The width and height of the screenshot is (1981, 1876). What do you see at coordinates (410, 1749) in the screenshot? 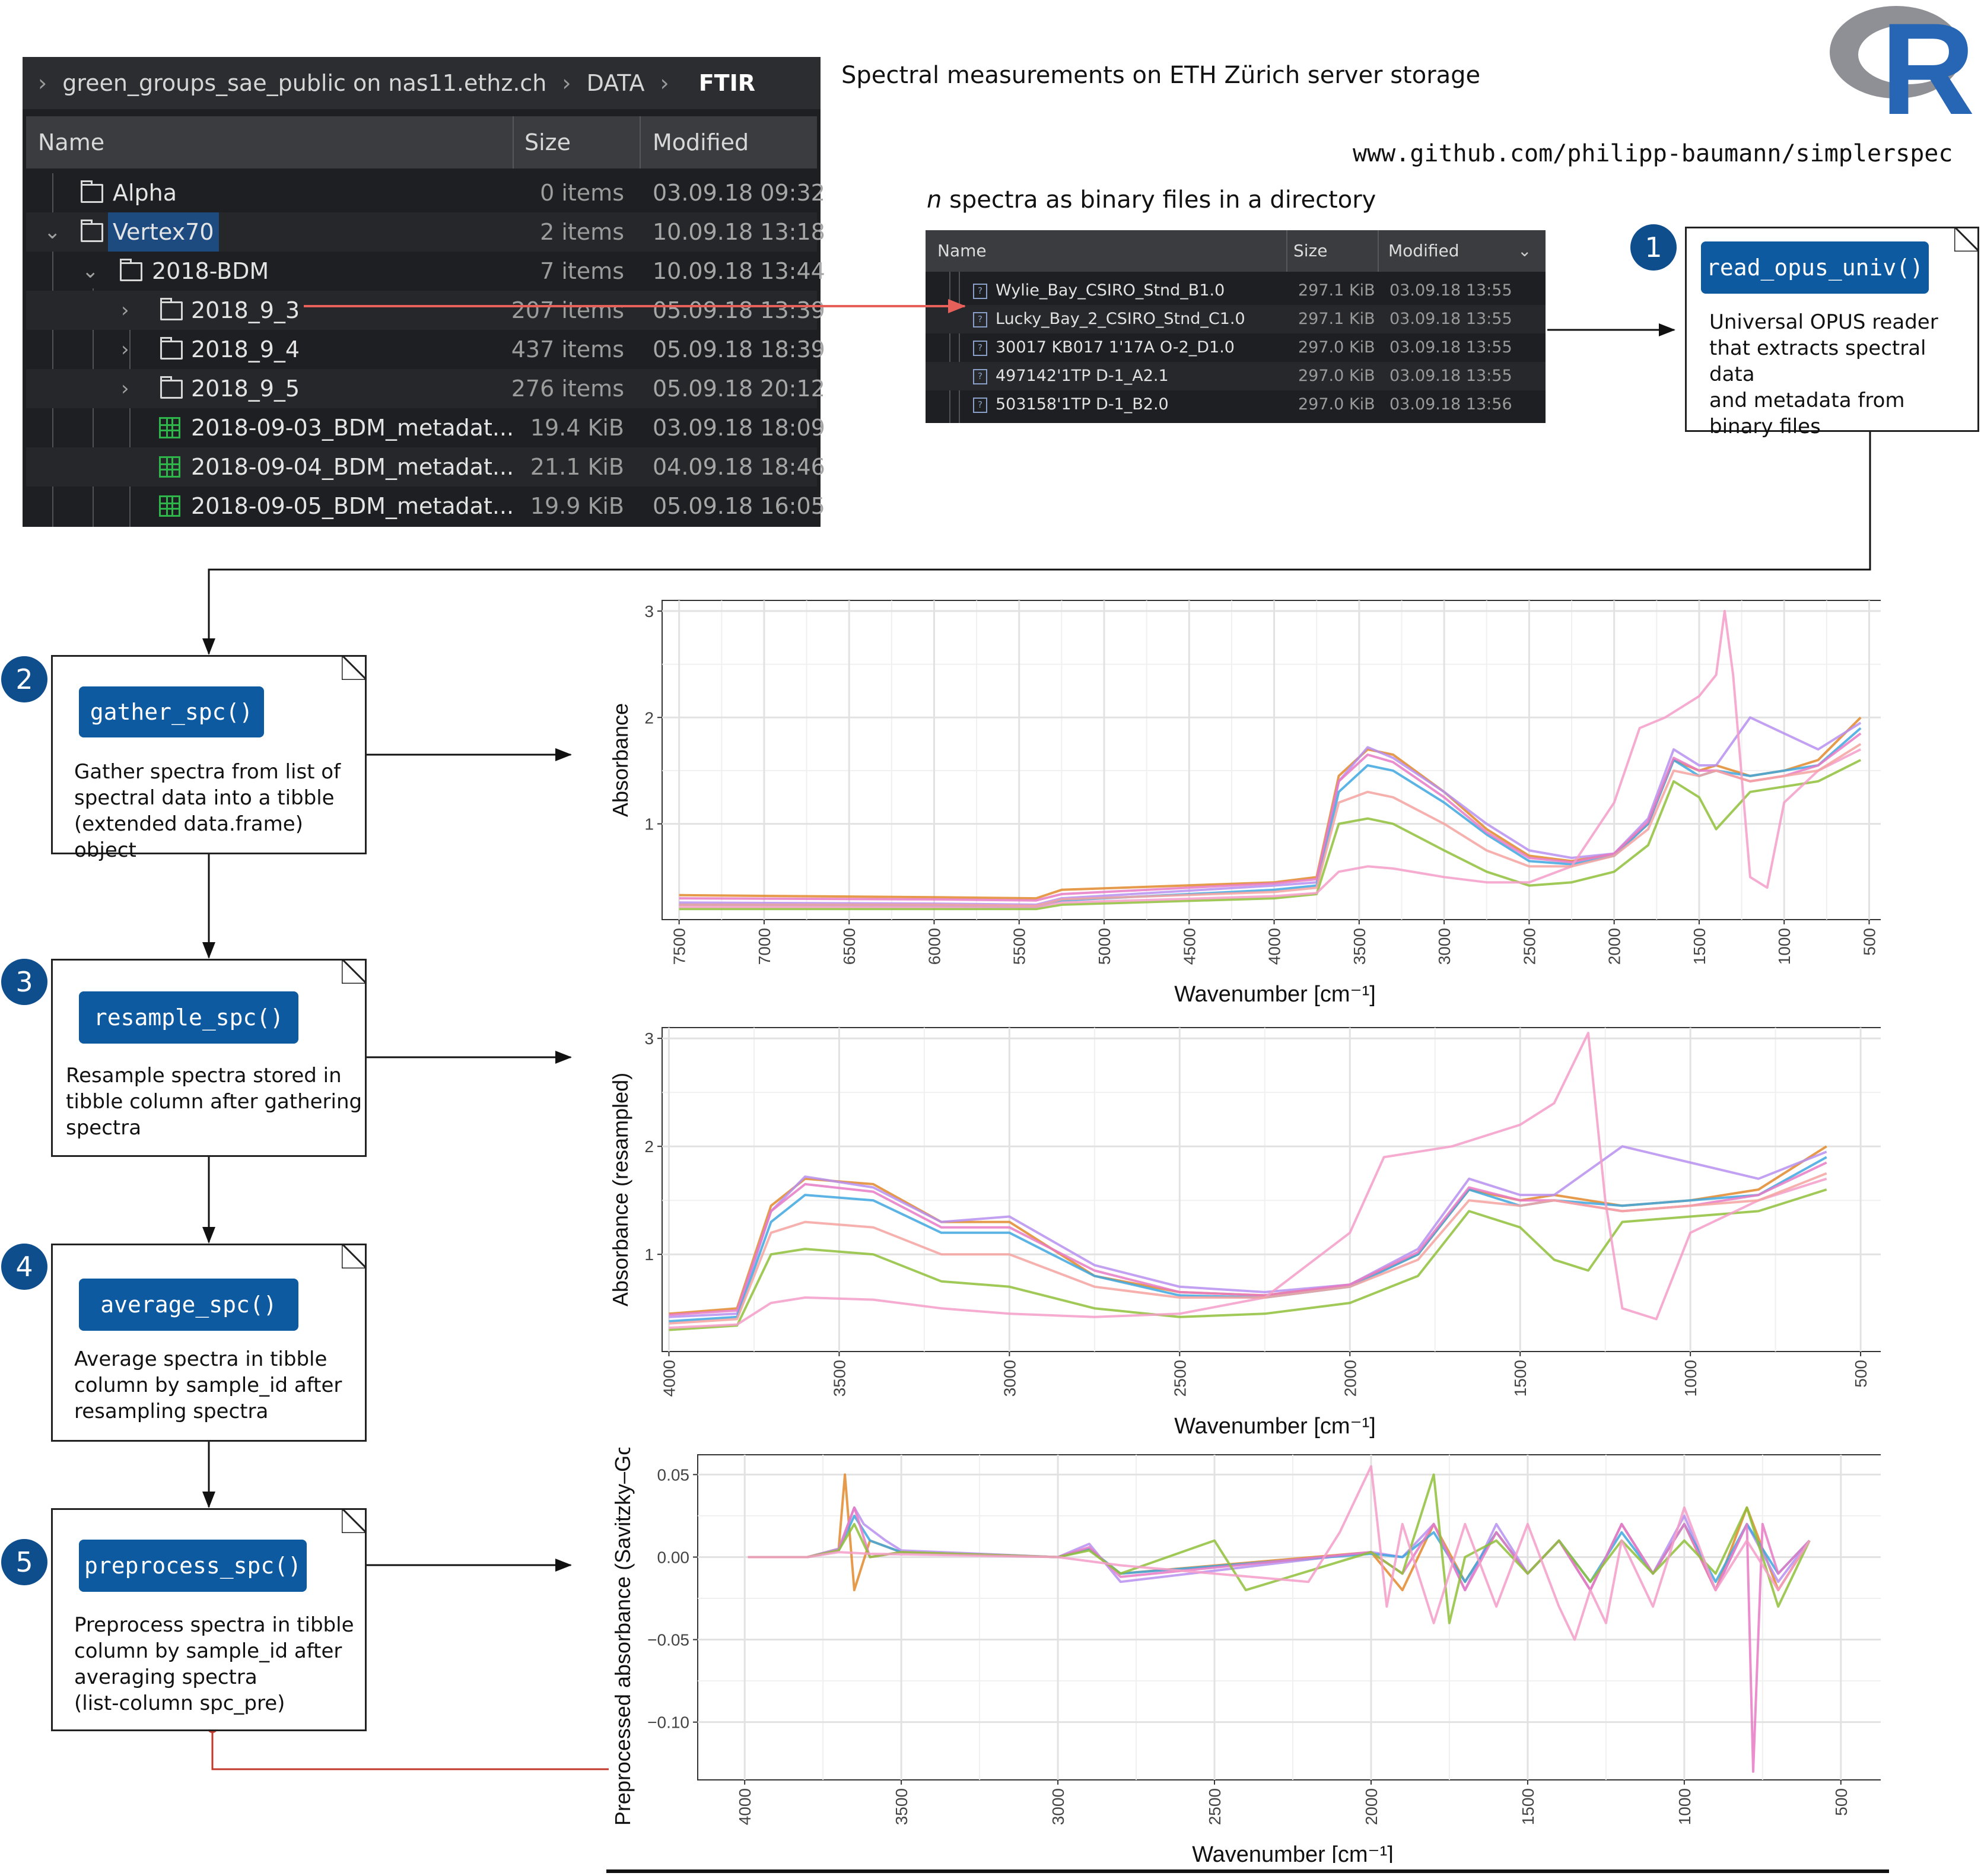
I see `red-link` at bounding box center [410, 1749].